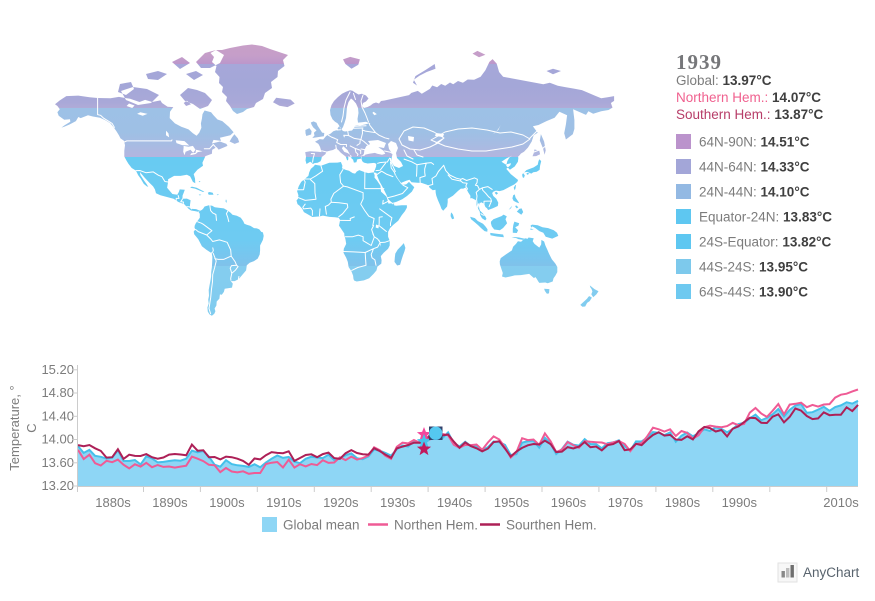 The height and width of the screenshot is (601, 875). Describe the element at coordinates (749, 114) in the screenshot. I see `svg-text: Southern Hem.: 13.87°C` at that location.